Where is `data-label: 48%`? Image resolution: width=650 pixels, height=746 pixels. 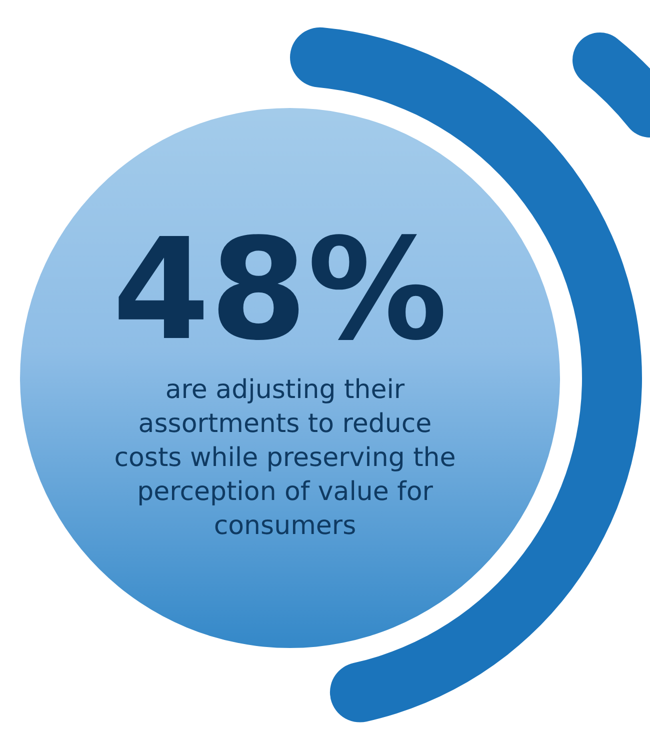 data-label: 48% is located at coordinates (280, 290).